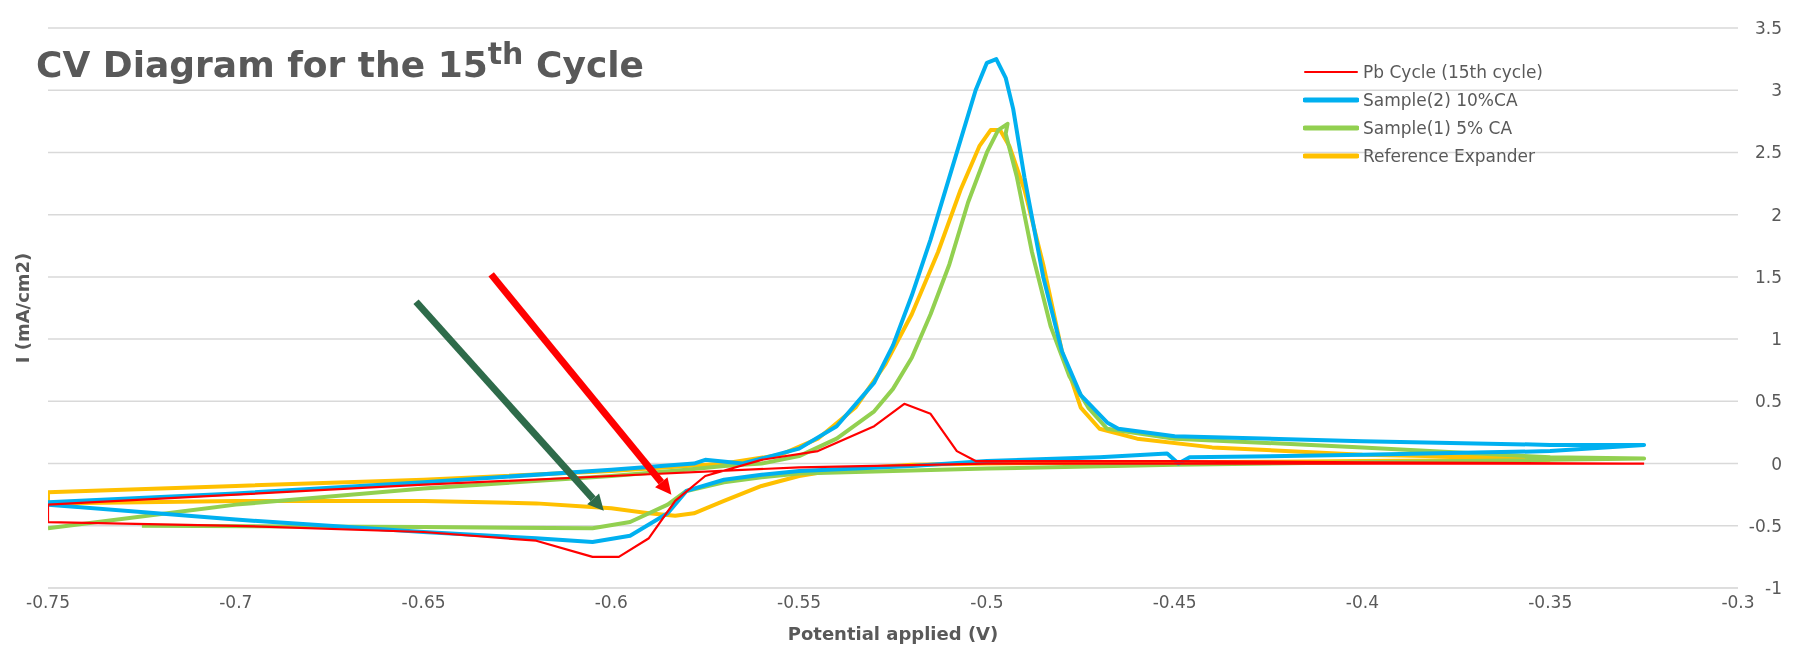  Describe the element at coordinates (236, 602) in the screenshot. I see `x-tick-label: -0.7` at that location.